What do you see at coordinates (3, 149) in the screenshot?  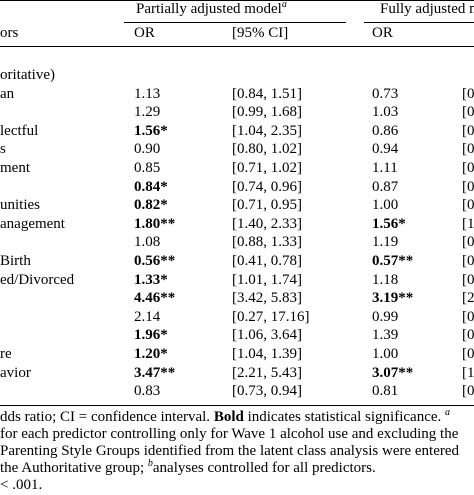 I see `cell-label: s` at bounding box center [3, 149].